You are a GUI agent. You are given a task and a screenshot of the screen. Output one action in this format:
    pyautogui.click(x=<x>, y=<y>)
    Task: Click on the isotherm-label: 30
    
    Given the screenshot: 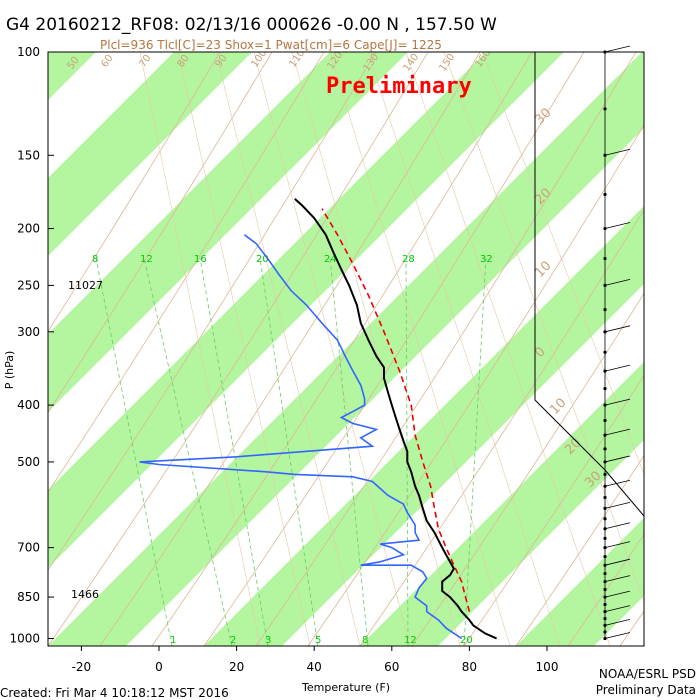 What is the action you would take?
    pyautogui.click(x=543, y=117)
    